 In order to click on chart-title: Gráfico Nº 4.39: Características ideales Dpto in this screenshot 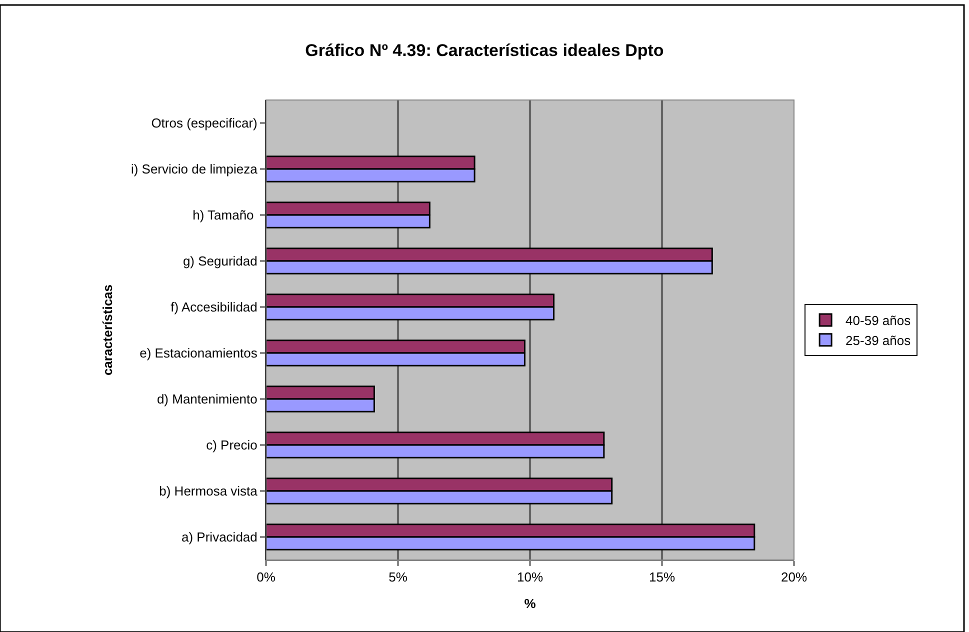, I will do `click(484, 50)`.